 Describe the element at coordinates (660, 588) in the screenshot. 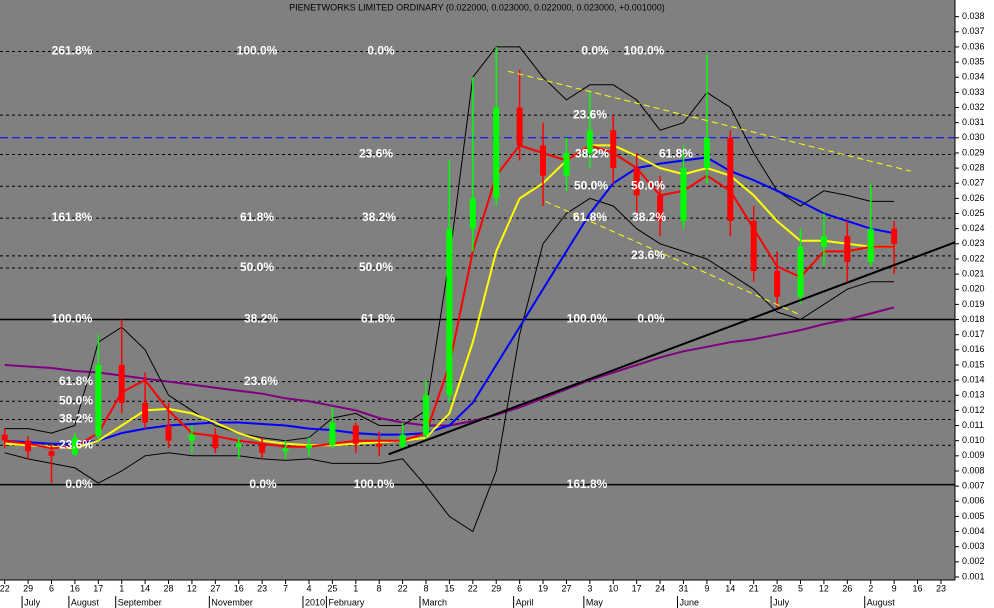

I see `x-tick-label: 24` at that location.